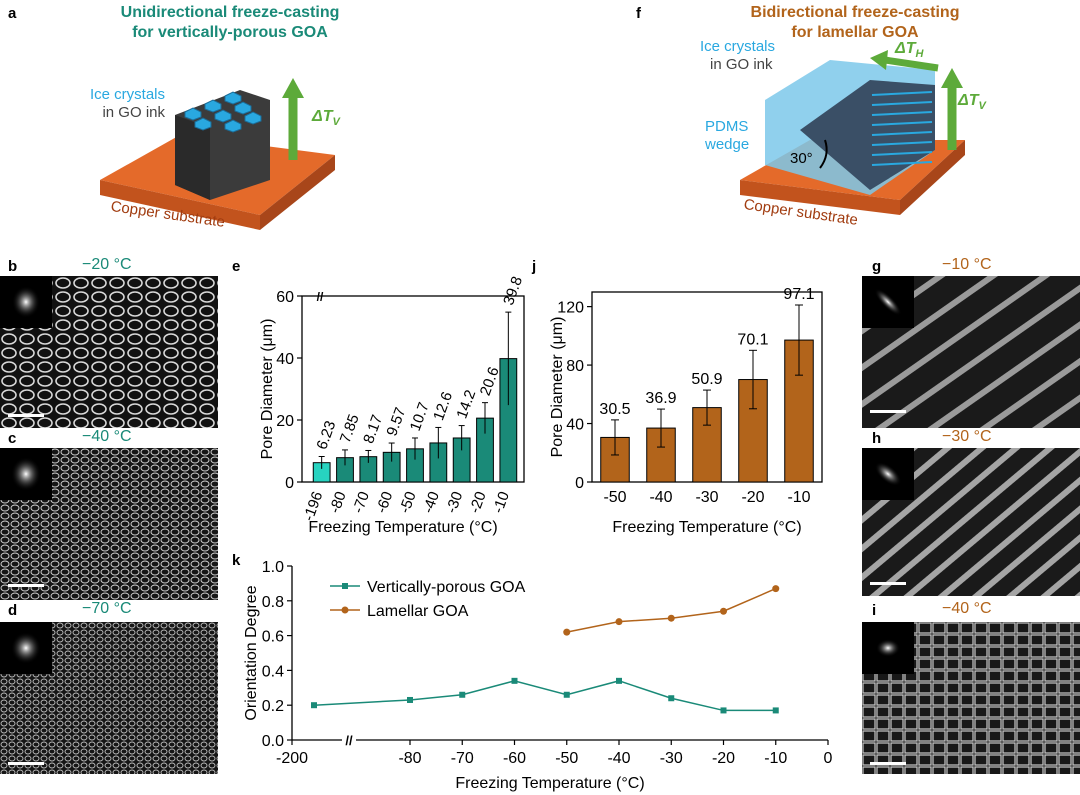 The width and height of the screenshot is (1080, 795). What do you see at coordinates (418, 611) in the screenshot?
I see `chart-k-legend-label: Lamellar GOA` at bounding box center [418, 611].